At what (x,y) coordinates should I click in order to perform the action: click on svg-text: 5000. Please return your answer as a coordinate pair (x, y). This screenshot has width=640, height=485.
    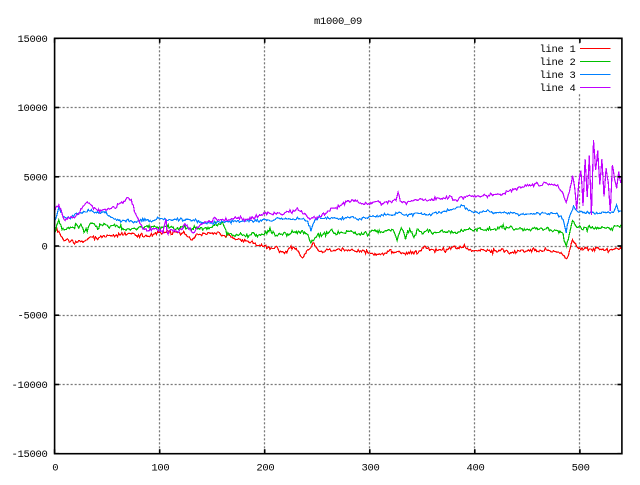
    Looking at the image, I should click on (35, 178).